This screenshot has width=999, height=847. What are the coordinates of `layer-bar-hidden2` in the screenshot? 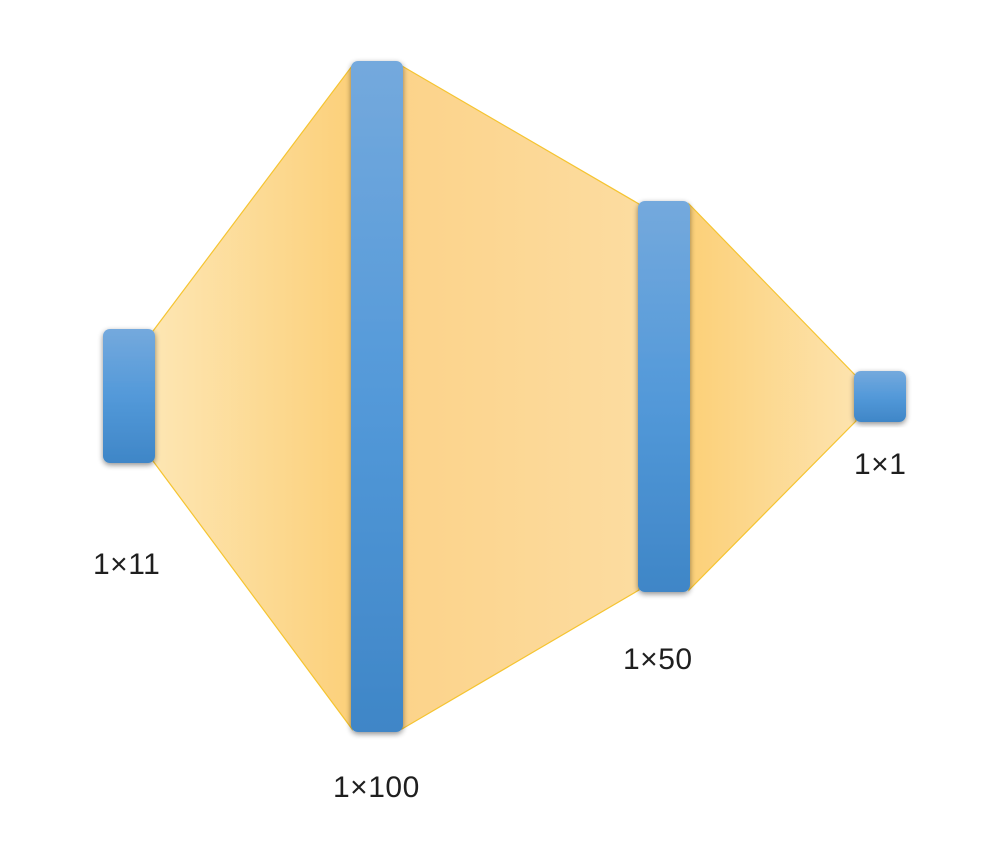 It's located at (664, 396).